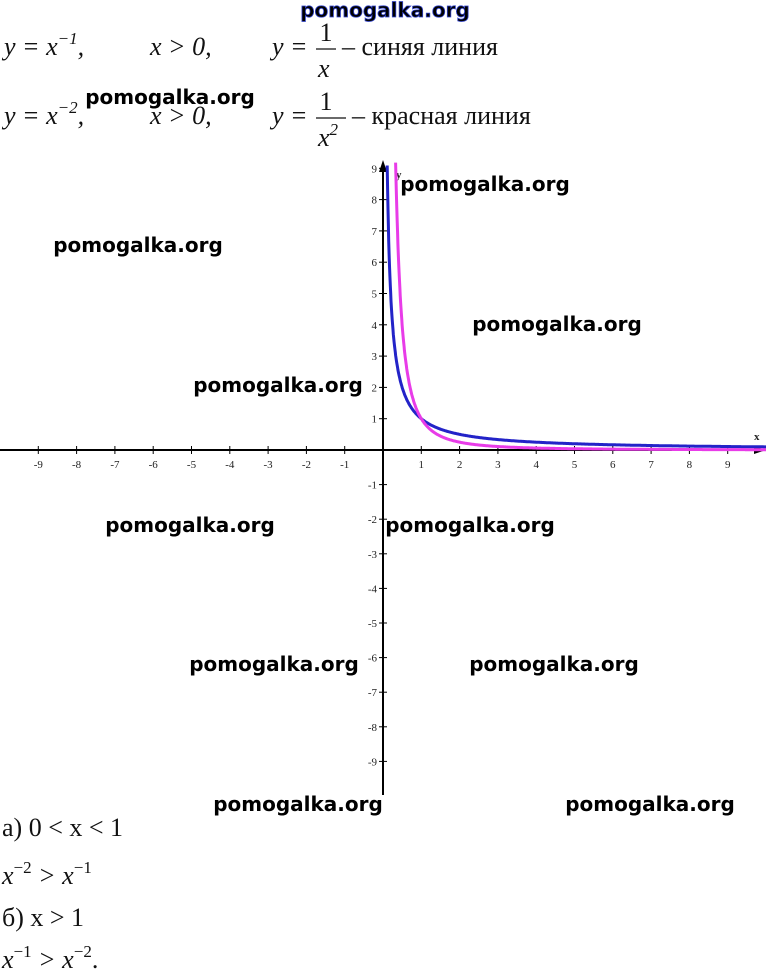  What do you see at coordinates (690, 465) in the screenshot?
I see `x-tick-label: 8` at bounding box center [690, 465].